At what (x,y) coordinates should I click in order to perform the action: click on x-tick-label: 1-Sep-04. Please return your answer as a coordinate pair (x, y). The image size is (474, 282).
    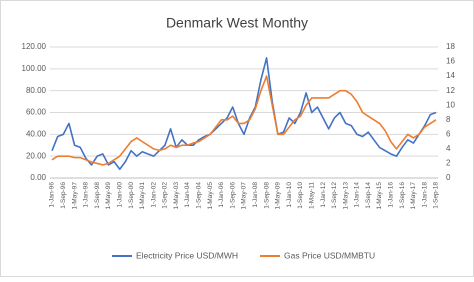
    Looking at the image, I should click on (199, 195).